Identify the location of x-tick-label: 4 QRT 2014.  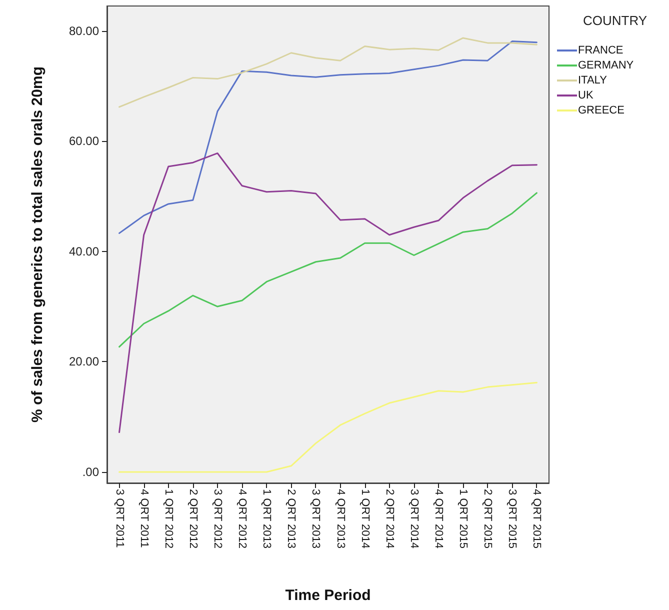
(438, 519).